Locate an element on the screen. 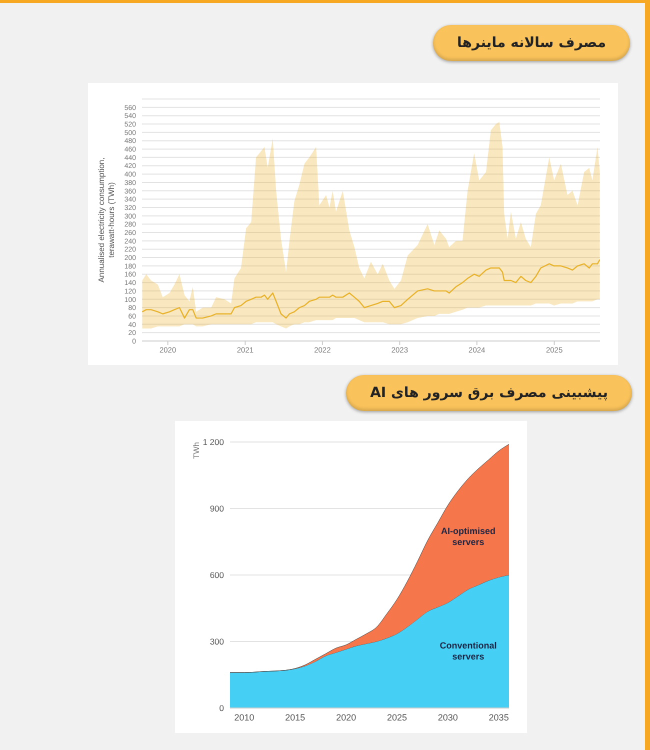 The image size is (650, 750). x-tick-label: 2015 is located at coordinates (295, 717).